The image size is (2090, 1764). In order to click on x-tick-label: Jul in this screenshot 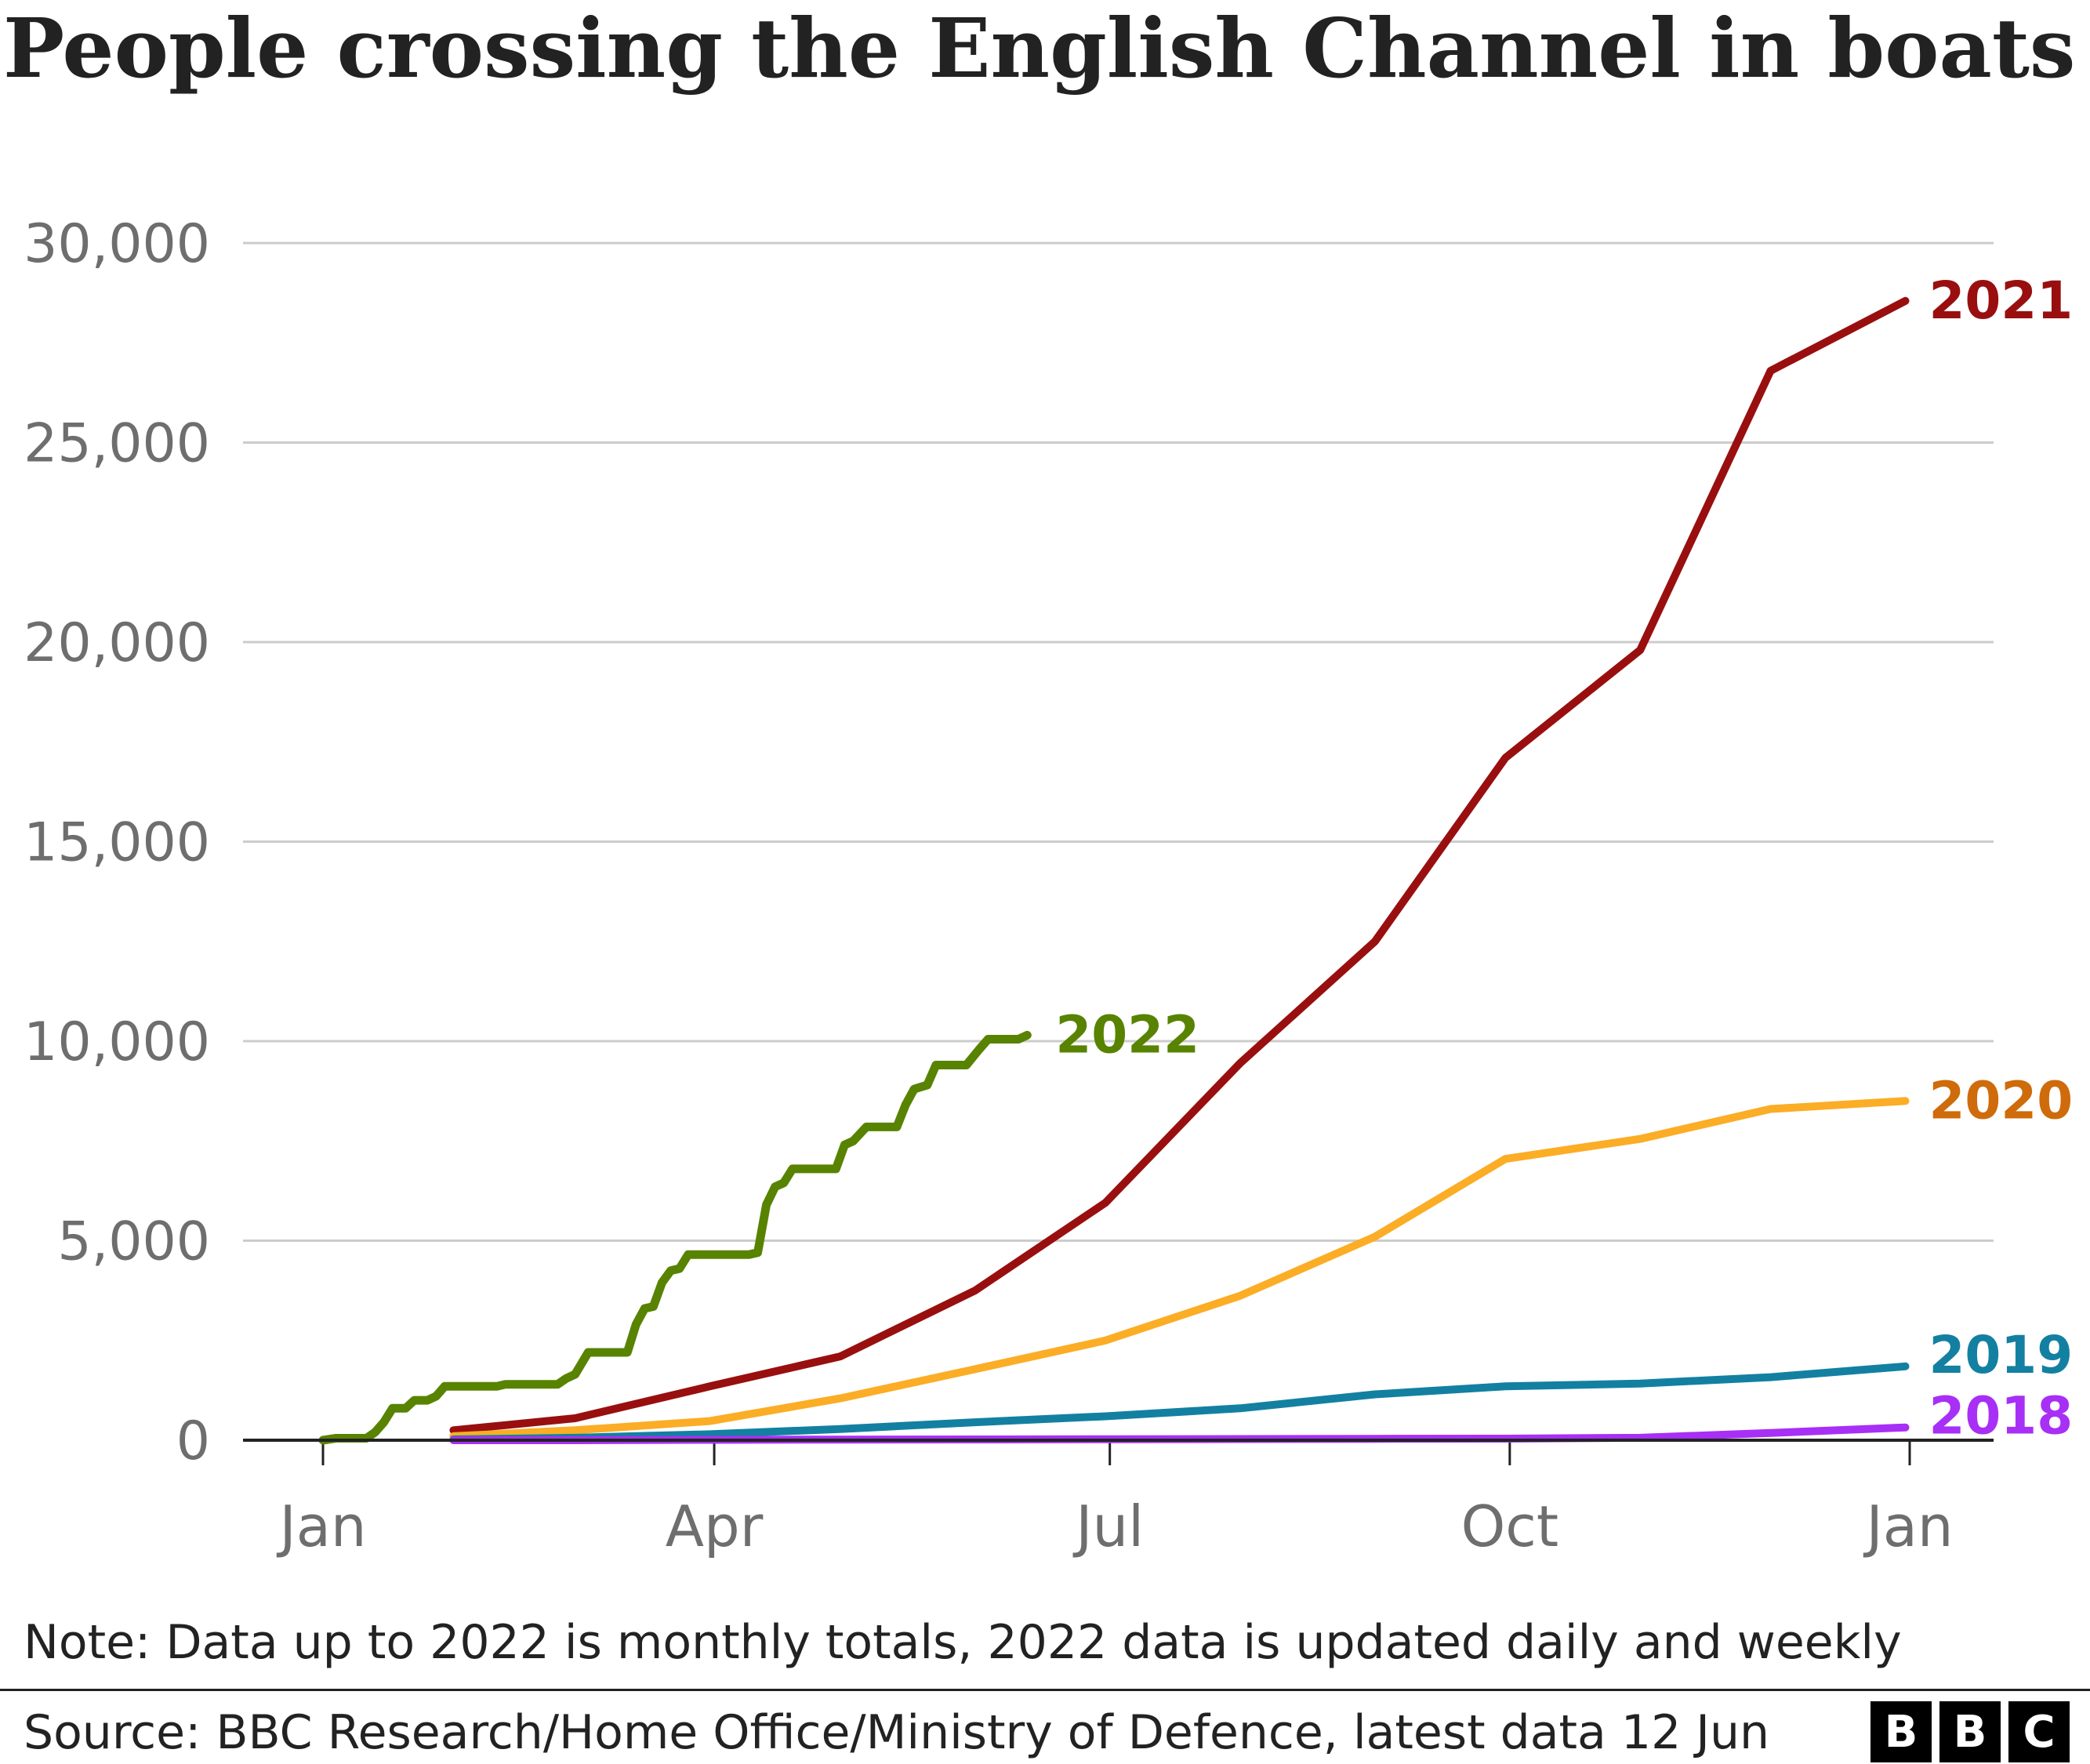, I will do `click(1108, 1526)`.